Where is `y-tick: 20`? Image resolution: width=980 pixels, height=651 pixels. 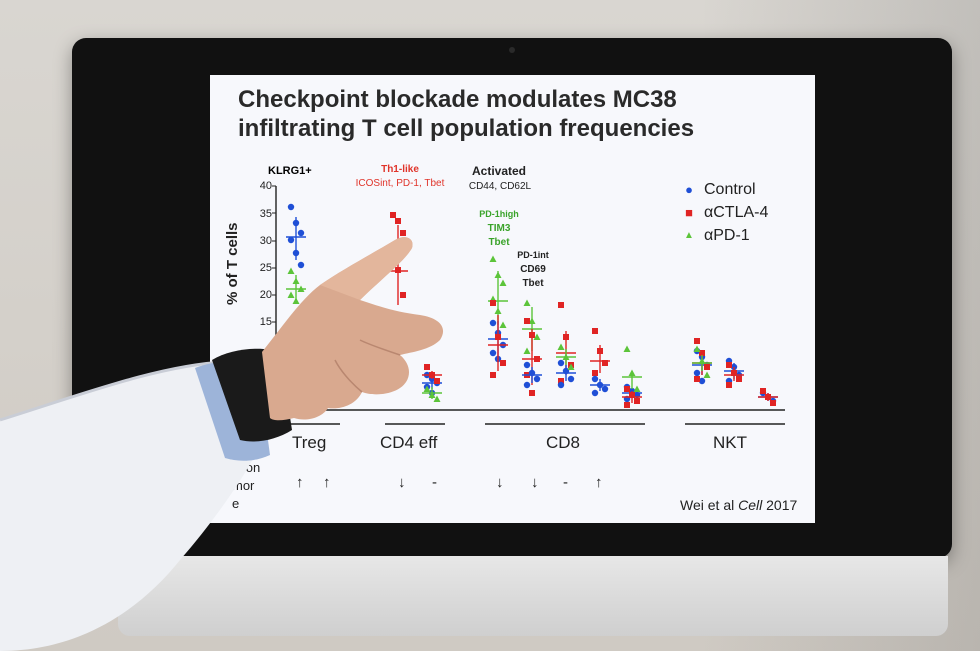 y-tick: 20 is located at coordinates (265, 295).